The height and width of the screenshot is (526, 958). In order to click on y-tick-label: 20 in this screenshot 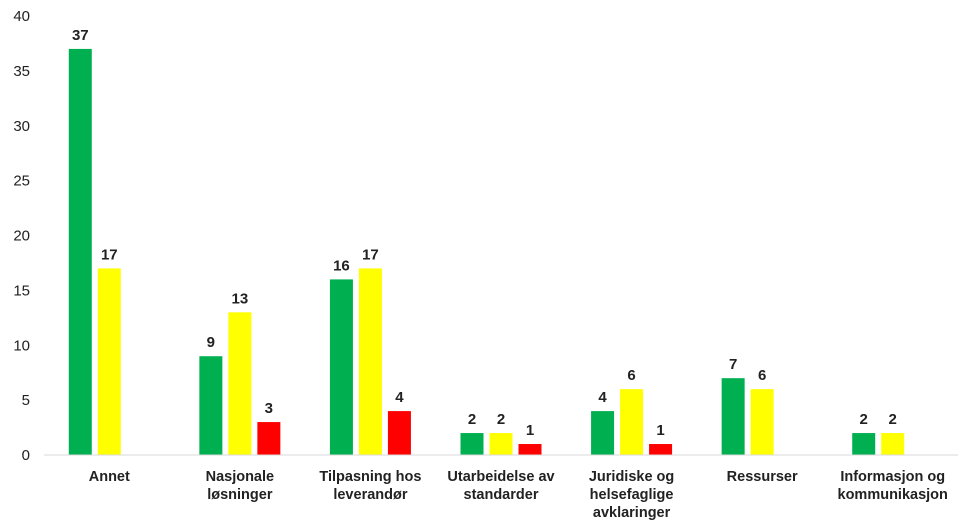, I will do `click(21, 236)`.